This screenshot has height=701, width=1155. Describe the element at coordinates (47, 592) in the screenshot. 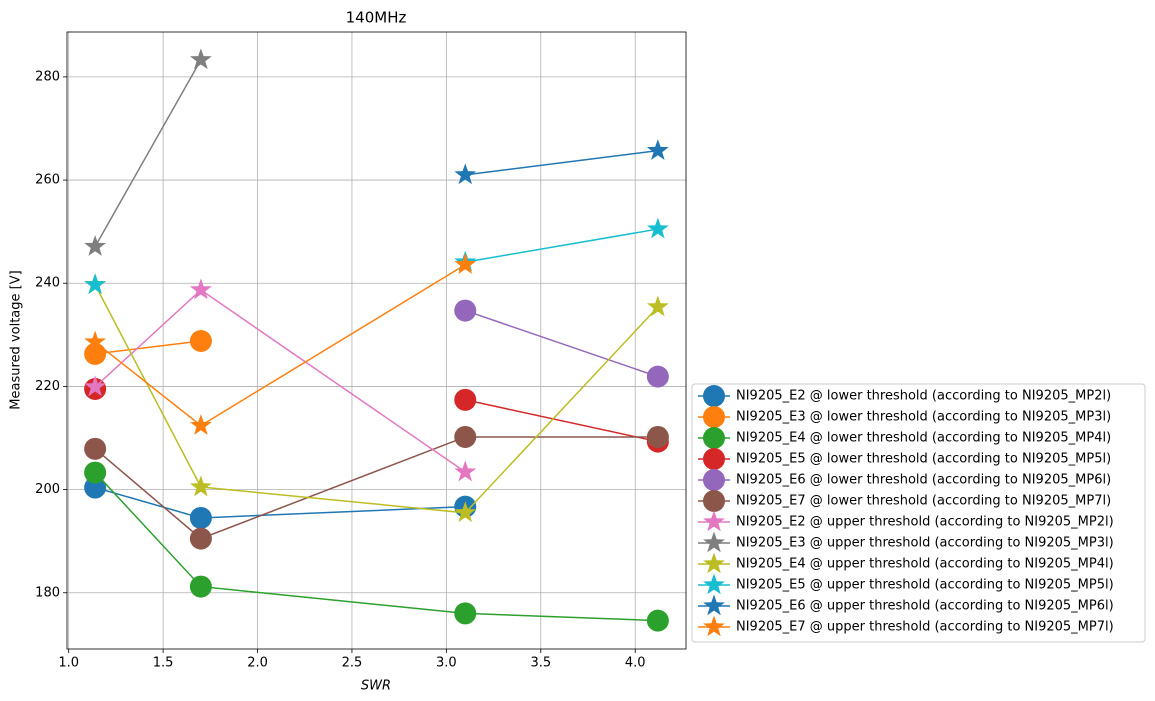

I see `y-tick-label: 180` at that location.